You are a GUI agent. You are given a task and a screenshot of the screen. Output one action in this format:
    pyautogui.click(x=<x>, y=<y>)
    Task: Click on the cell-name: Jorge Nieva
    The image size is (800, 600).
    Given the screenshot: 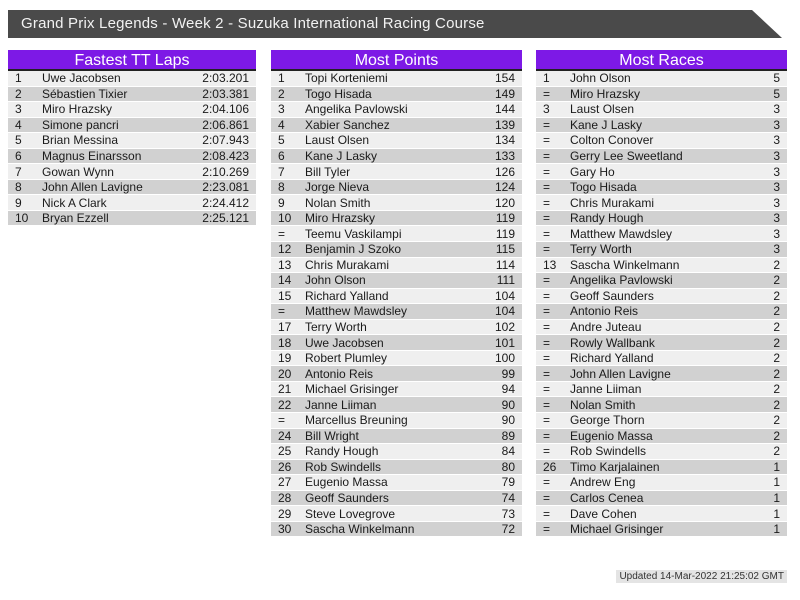 What is the action you would take?
    pyautogui.click(x=337, y=187)
    